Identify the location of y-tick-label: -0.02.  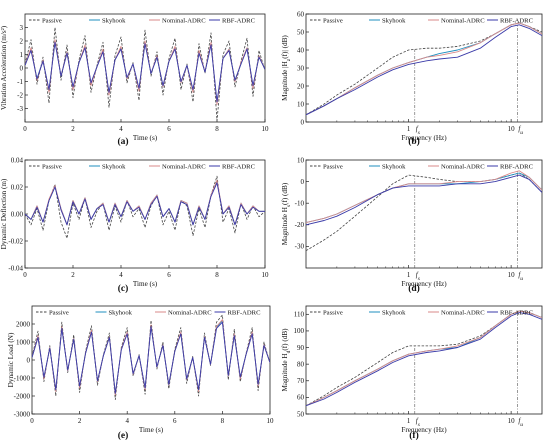
(15, 241).